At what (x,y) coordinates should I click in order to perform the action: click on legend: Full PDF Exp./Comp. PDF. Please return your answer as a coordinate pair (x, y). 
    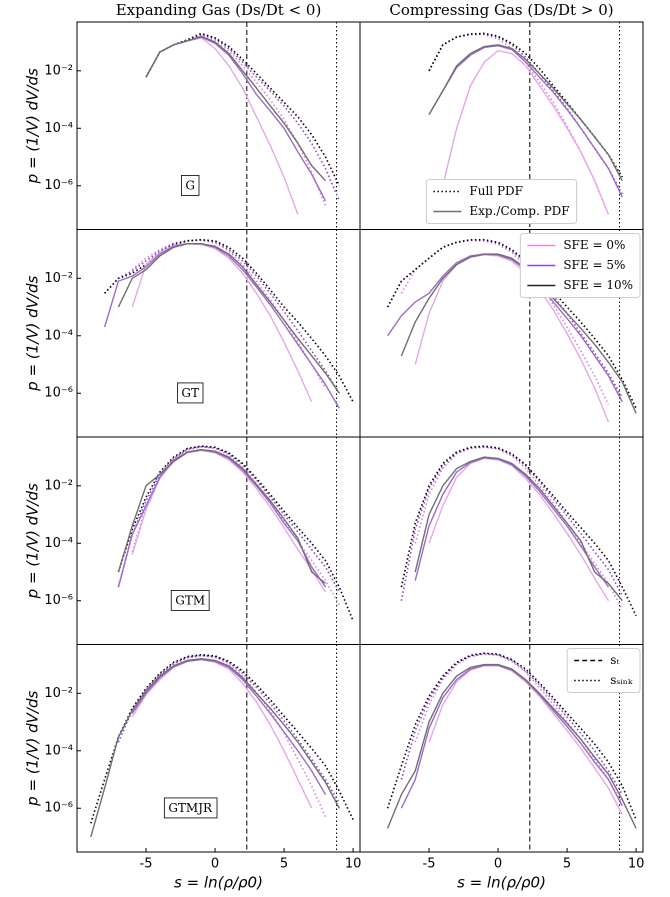
    Looking at the image, I should click on (501, 201).